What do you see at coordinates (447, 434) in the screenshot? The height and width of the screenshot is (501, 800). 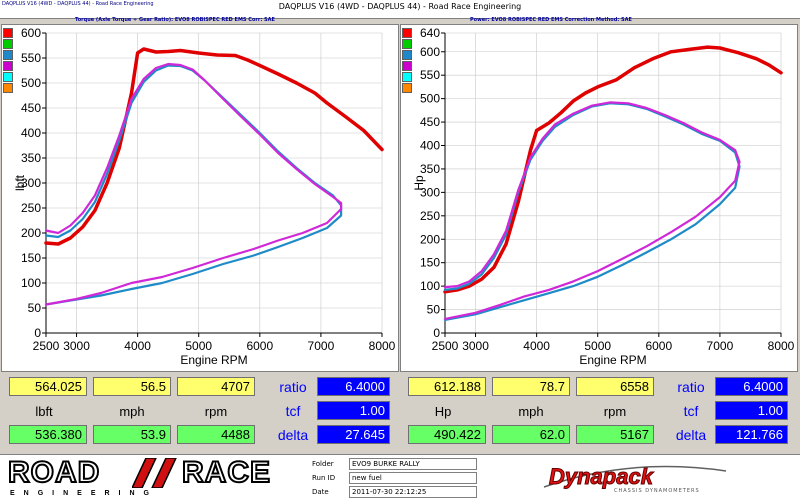 I see `power-second-value: 490.422` at bounding box center [447, 434].